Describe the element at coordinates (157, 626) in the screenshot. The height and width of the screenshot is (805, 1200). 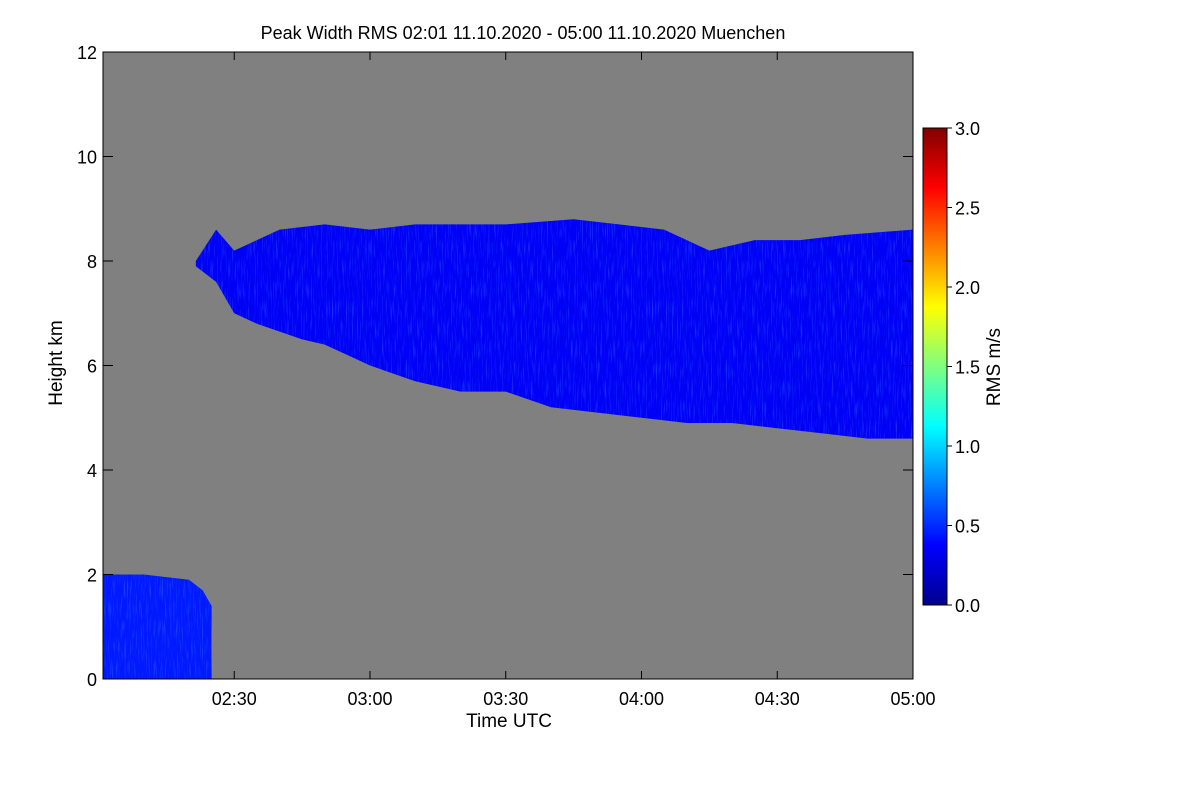
I see `region-texture-boundary-layer` at that location.